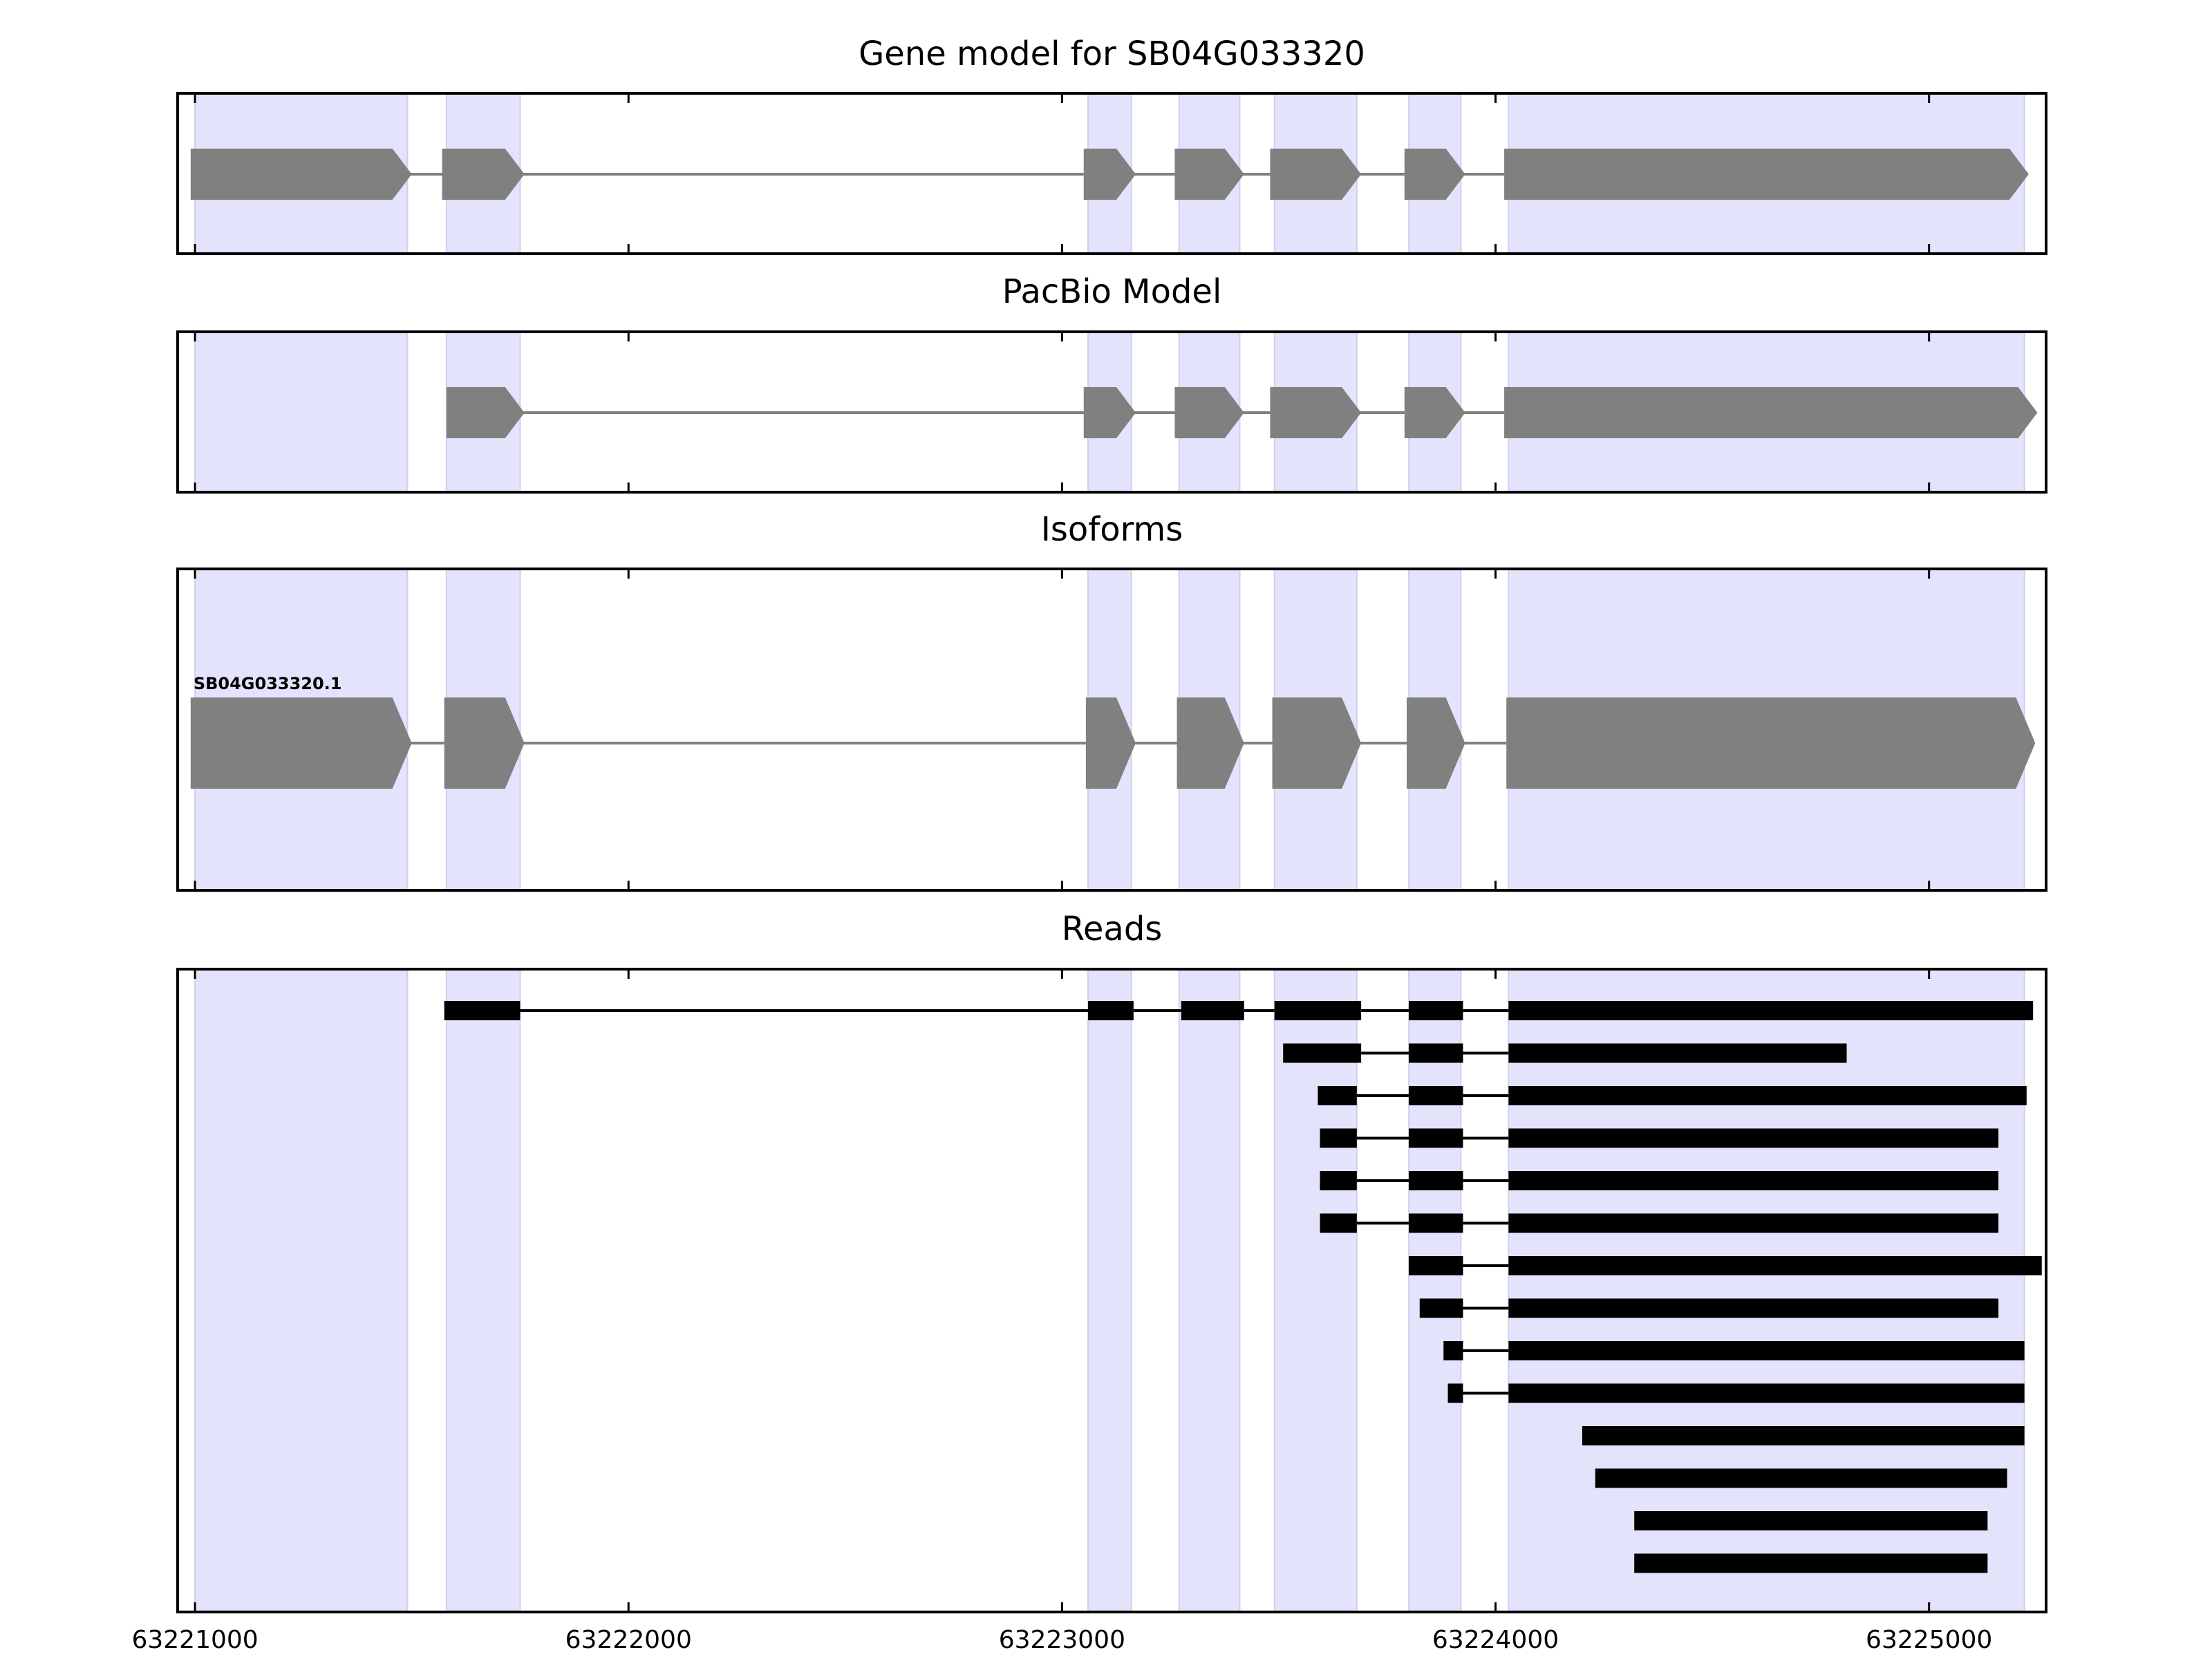 The image size is (2212, 1659). What do you see at coordinates (1112, 291) in the screenshot?
I see `panel-title: PacBio Model` at bounding box center [1112, 291].